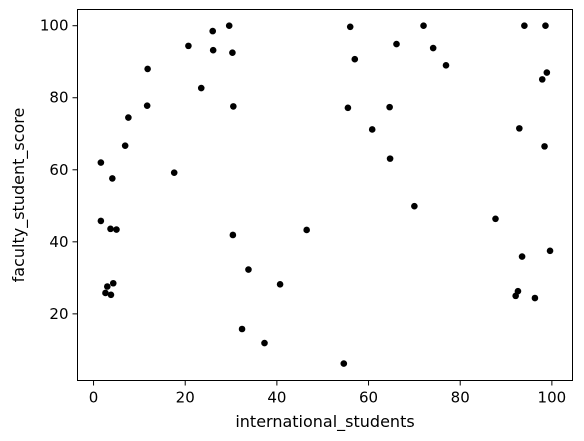 Image resolution: width=584 pixels, height=441 pixels. Describe the element at coordinates (185, 398) in the screenshot. I see `x-tick-label: 20` at that location.